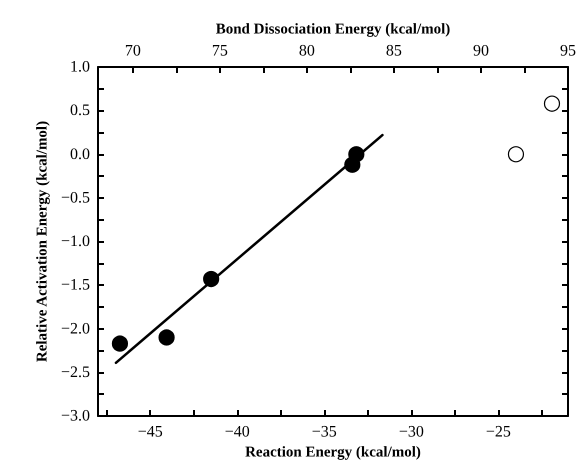  I want to click on y-tick-label: 0.0, so click(80, 154).